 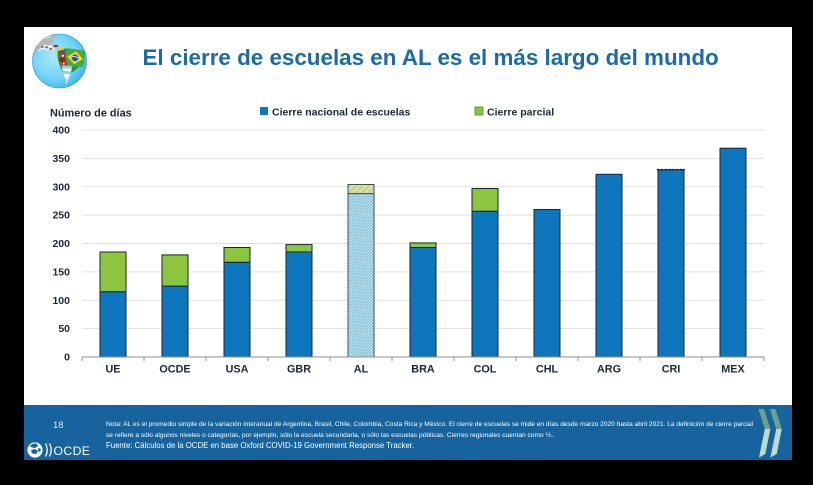 What do you see at coordinates (485, 370) in the screenshot?
I see `svg-text: COL` at bounding box center [485, 370].